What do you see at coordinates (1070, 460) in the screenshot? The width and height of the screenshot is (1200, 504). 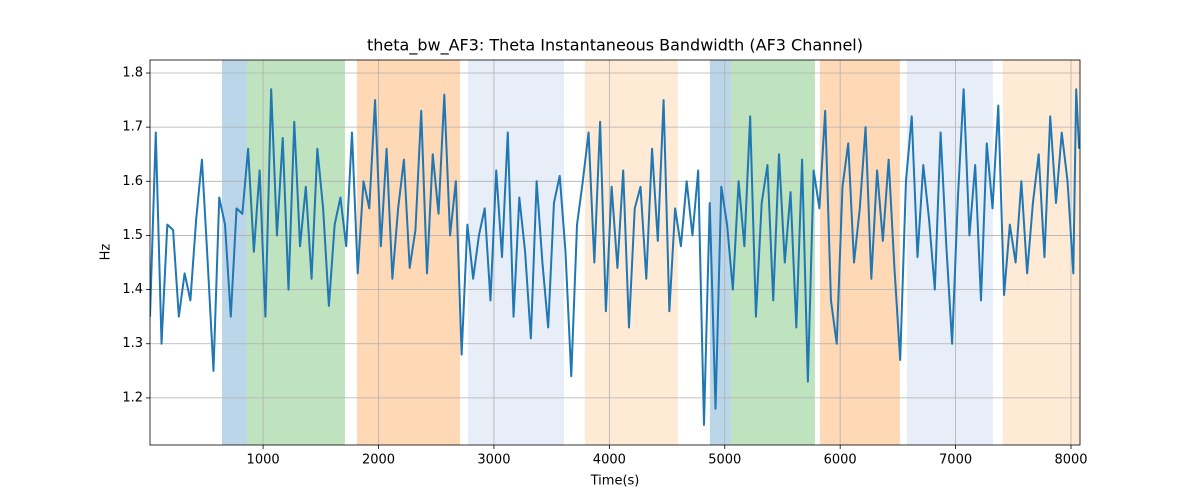 I see `x-tick-label: 8000` at bounding box center [1070, 460].